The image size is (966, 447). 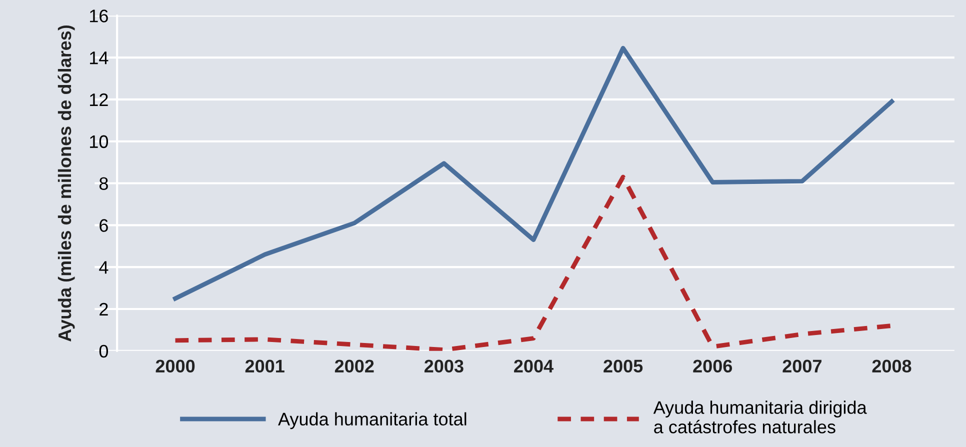 I want to click on x-tick-label: 2003, so click(x=444, y=366).